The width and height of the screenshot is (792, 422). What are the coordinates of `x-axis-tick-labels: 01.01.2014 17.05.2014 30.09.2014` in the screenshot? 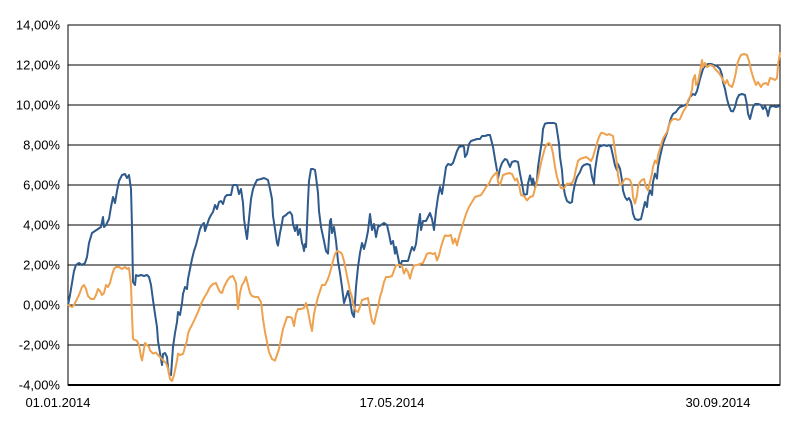 It's located at (387, 402).